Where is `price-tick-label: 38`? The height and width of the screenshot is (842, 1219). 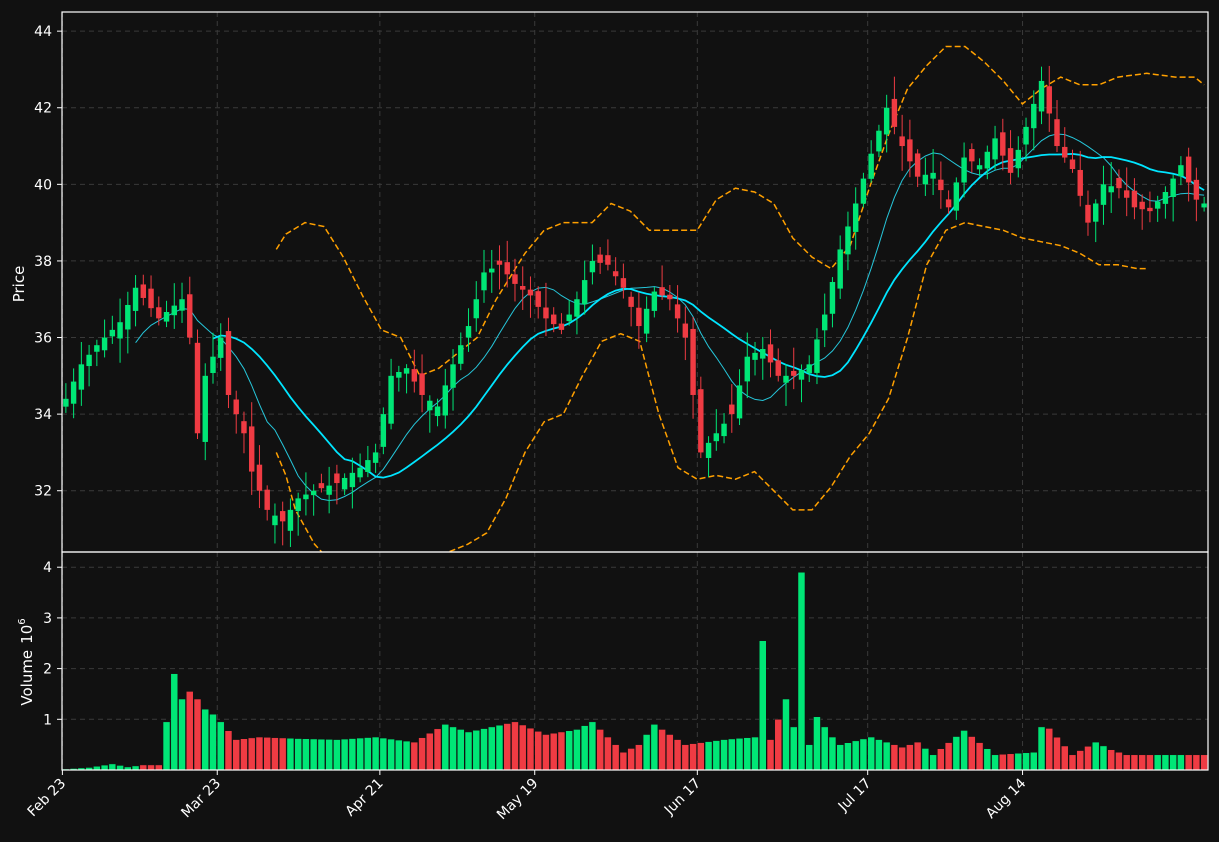
price-tick-label: 38 is located at coordinates (43, 262).